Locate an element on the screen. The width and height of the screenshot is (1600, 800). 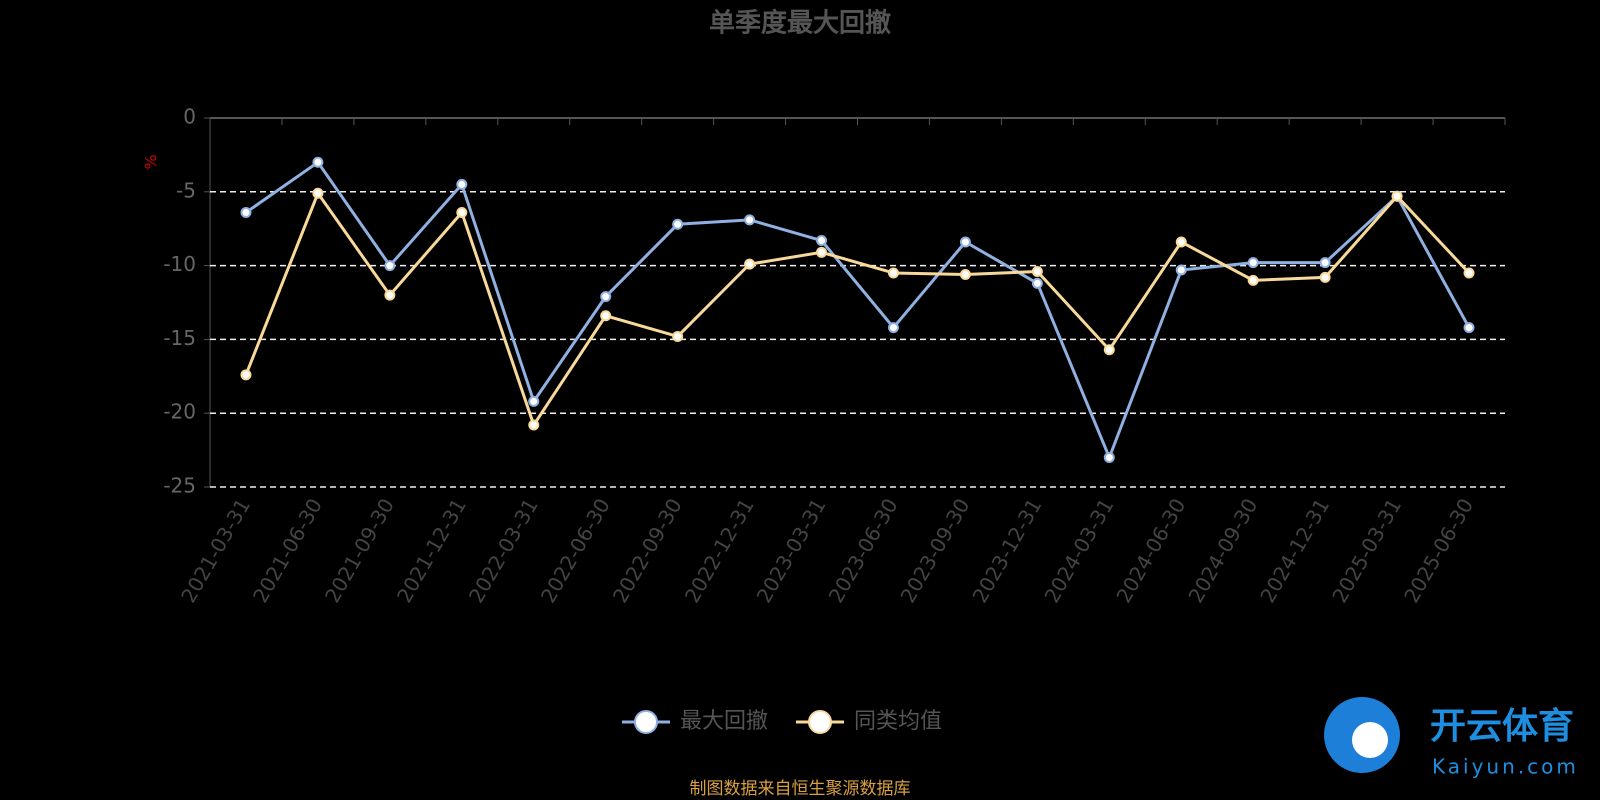
x-tick-label: 2024-03-31 is located at coordinates (1078, 550).